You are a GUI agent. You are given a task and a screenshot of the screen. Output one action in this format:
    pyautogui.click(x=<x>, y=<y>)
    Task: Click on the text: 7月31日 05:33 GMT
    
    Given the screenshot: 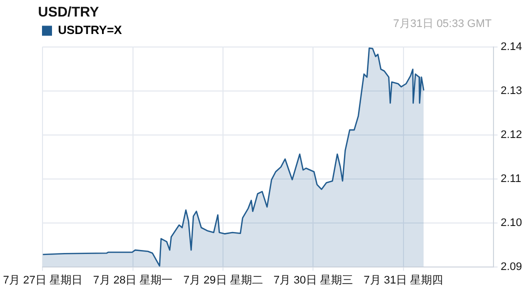 What is the action you would take?
    pyautogui.click(x=442, y=24)
    